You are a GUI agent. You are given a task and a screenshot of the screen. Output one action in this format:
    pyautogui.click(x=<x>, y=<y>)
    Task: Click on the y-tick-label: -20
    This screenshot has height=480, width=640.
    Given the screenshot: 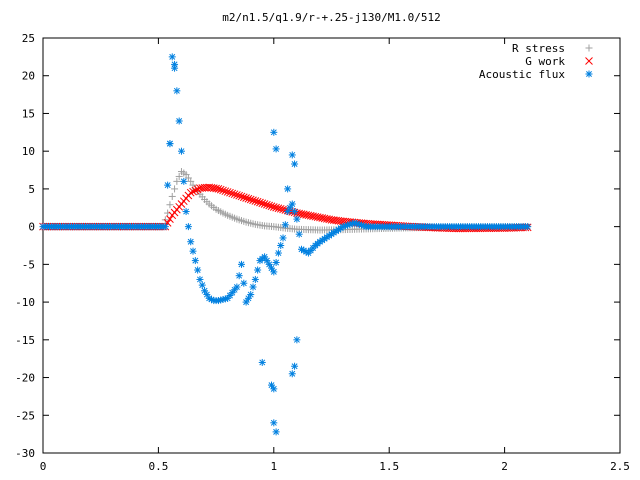 What is the action you would take?
    pyautogui.click(x=25, y=378)
    